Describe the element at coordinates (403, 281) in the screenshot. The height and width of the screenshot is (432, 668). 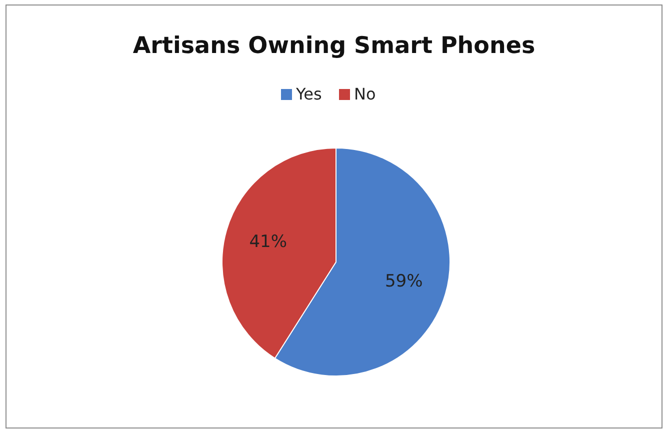
I see `data-label: 59%` at that location.